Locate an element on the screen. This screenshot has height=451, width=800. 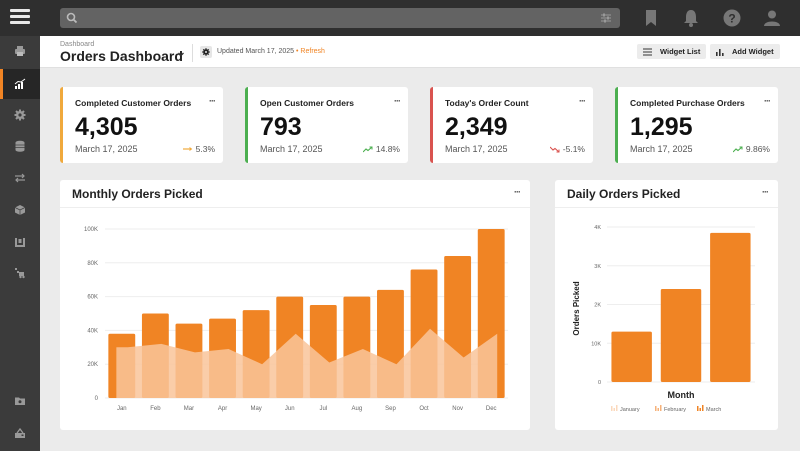
bell-icon is located at coordinates (691, 18).